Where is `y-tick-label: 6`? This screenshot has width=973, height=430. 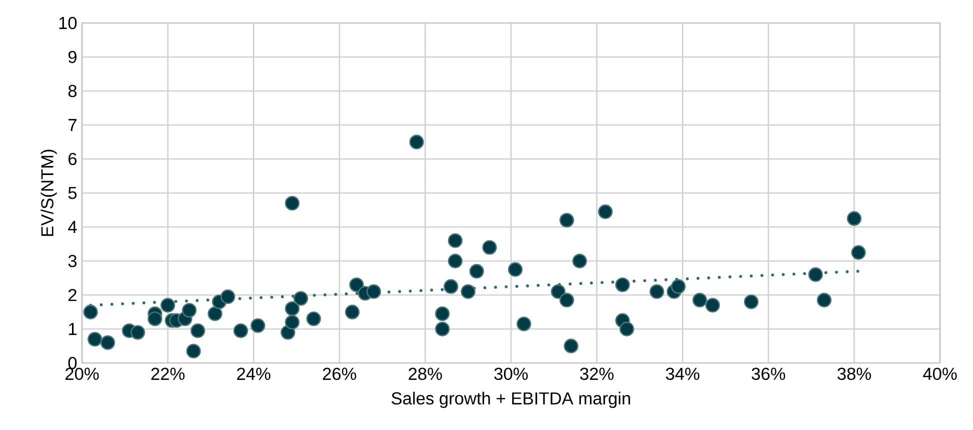
y-tick-label: 6 is located at coordinates (72, 159).